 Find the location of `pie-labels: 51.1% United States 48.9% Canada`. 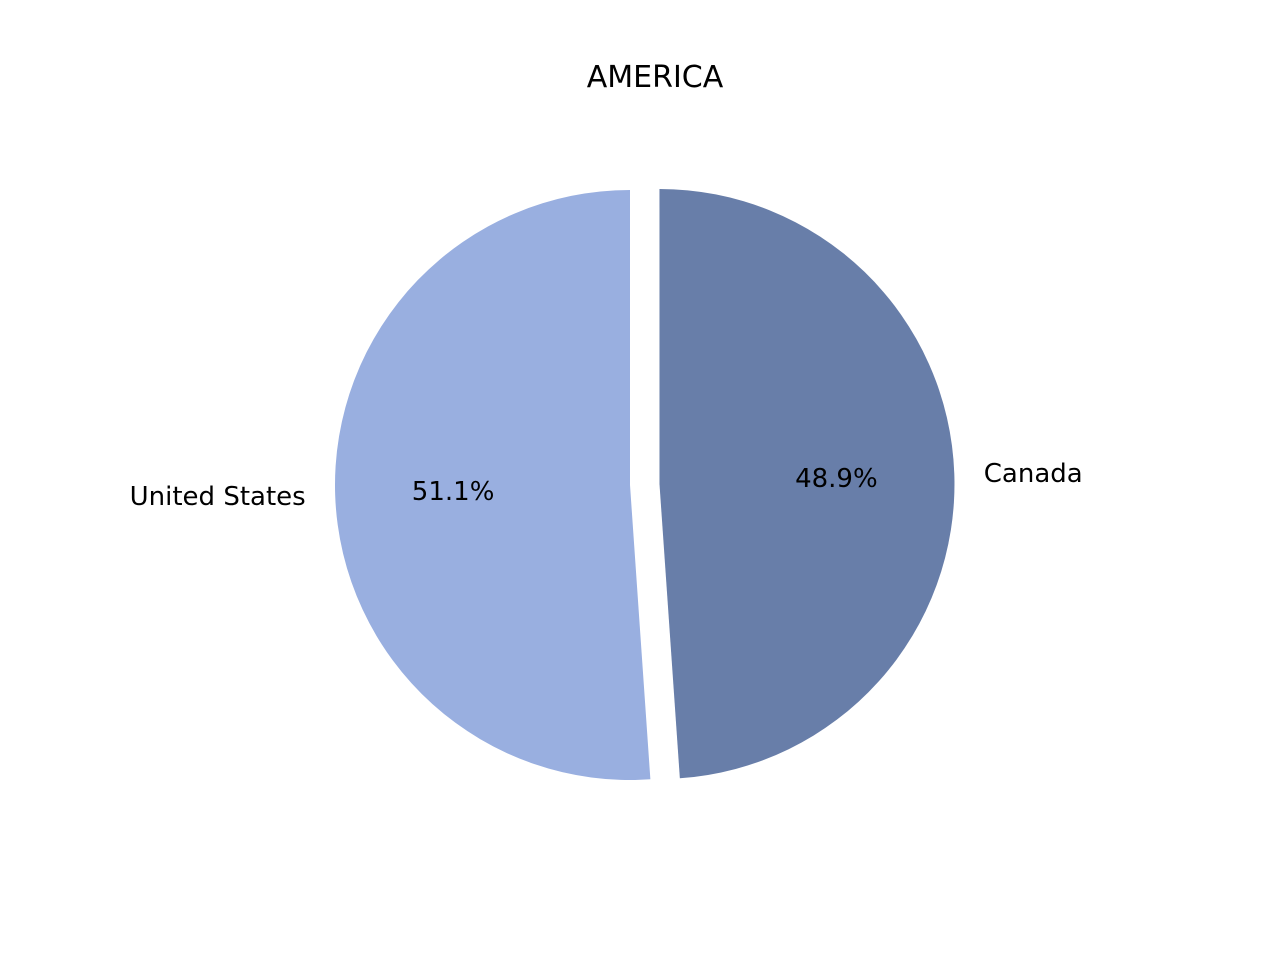

pie-labels: 51.1% United States 48.9% Canada is located at coordinates (606, 485).